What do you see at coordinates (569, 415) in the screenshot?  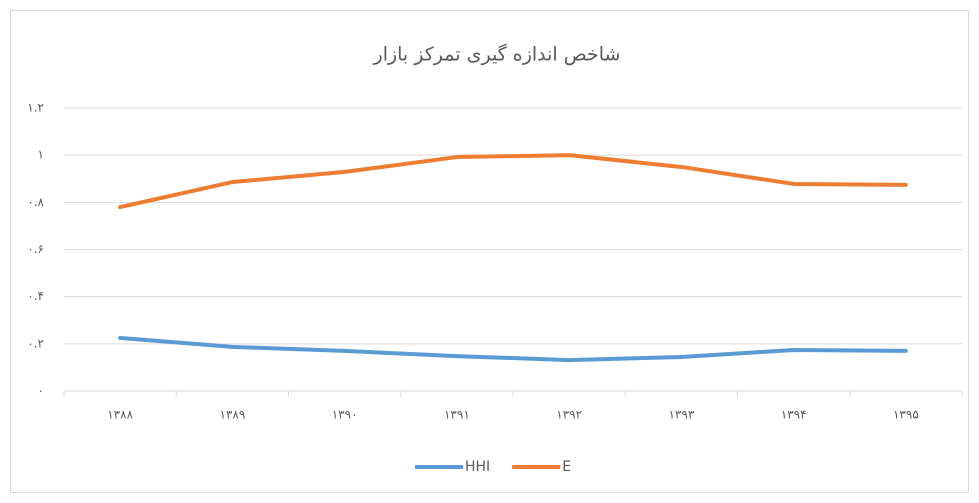 I see `x-tick-label: ۱۳۹۲` at bounding box center [569, 415].